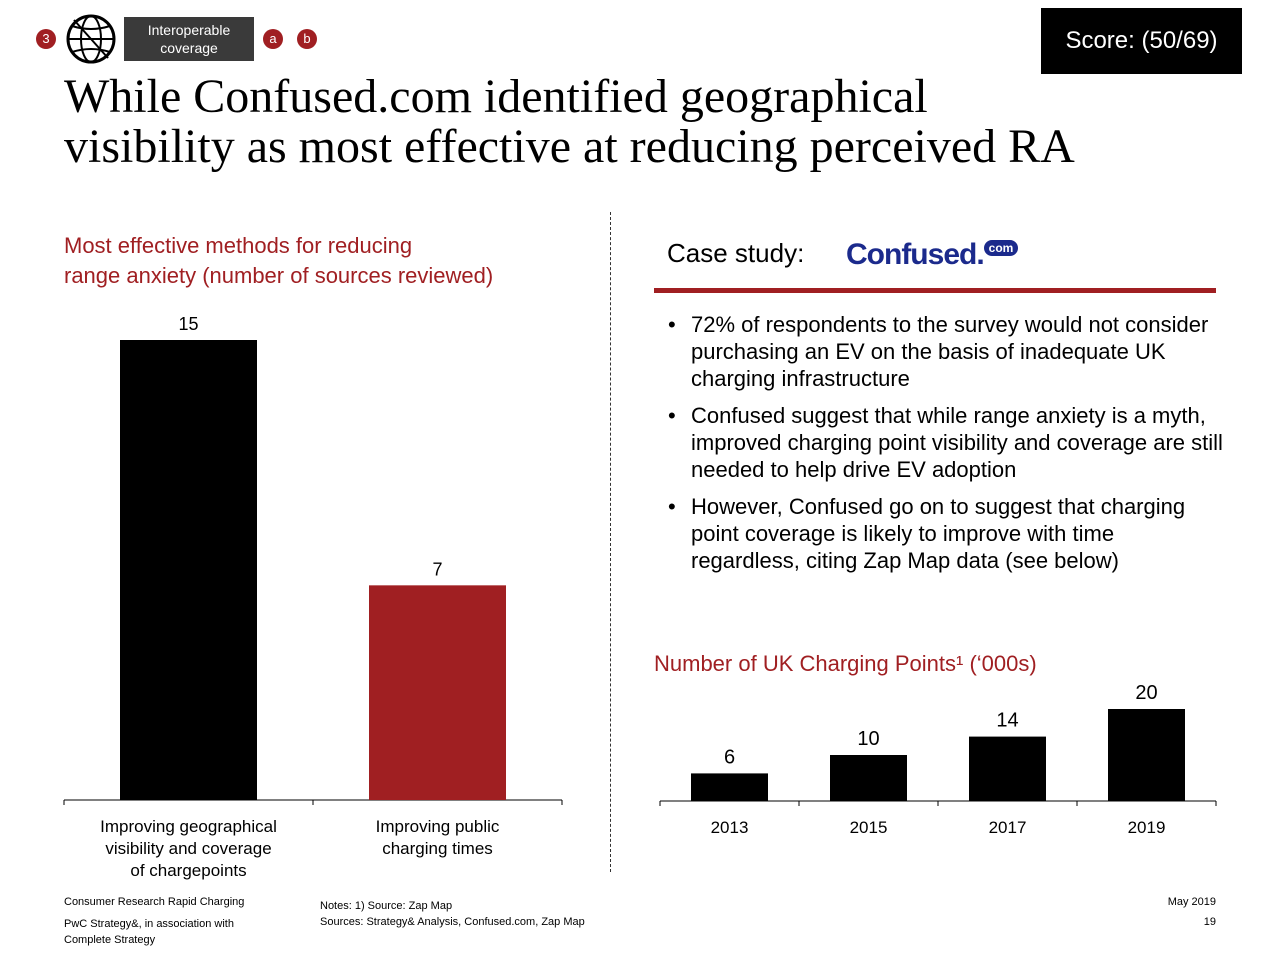 Image resolution: width=1280 pixels, height=960 pixels. I want to click on x-tick-label-line: visibility and coverage, so click(188, 848).